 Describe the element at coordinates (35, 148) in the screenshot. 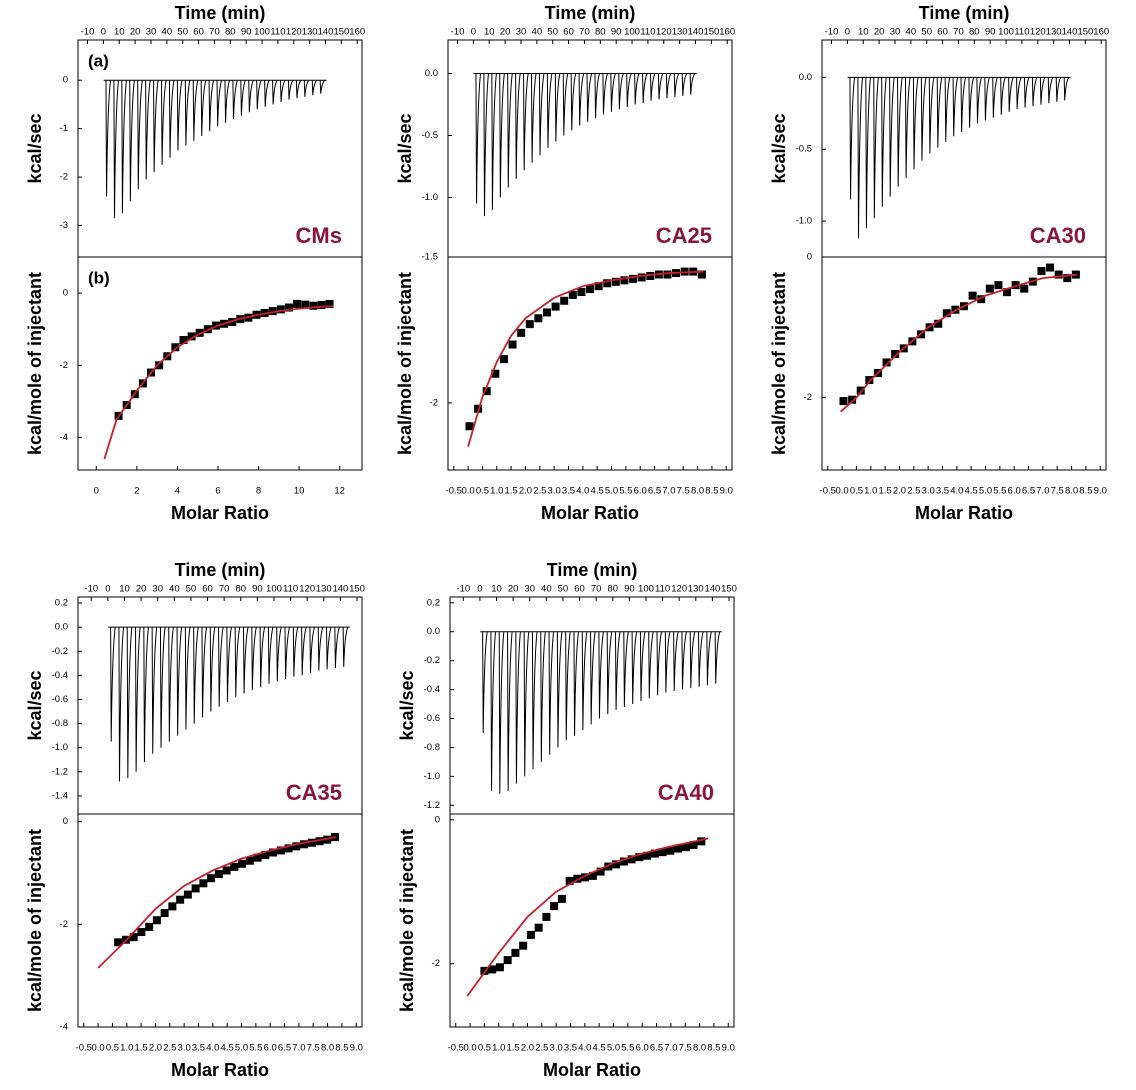

I see `y-axis-label: kcal/sec` at that location.